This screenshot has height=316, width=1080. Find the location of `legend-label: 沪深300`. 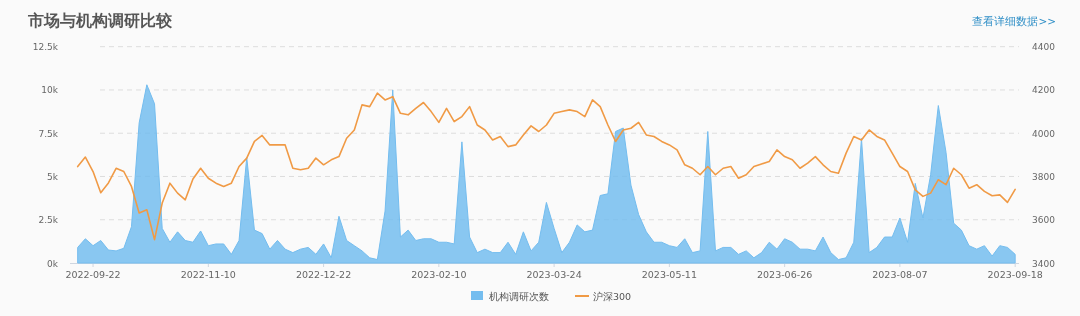

legend-label: 沪深300 is located at coordinates (612, 296).